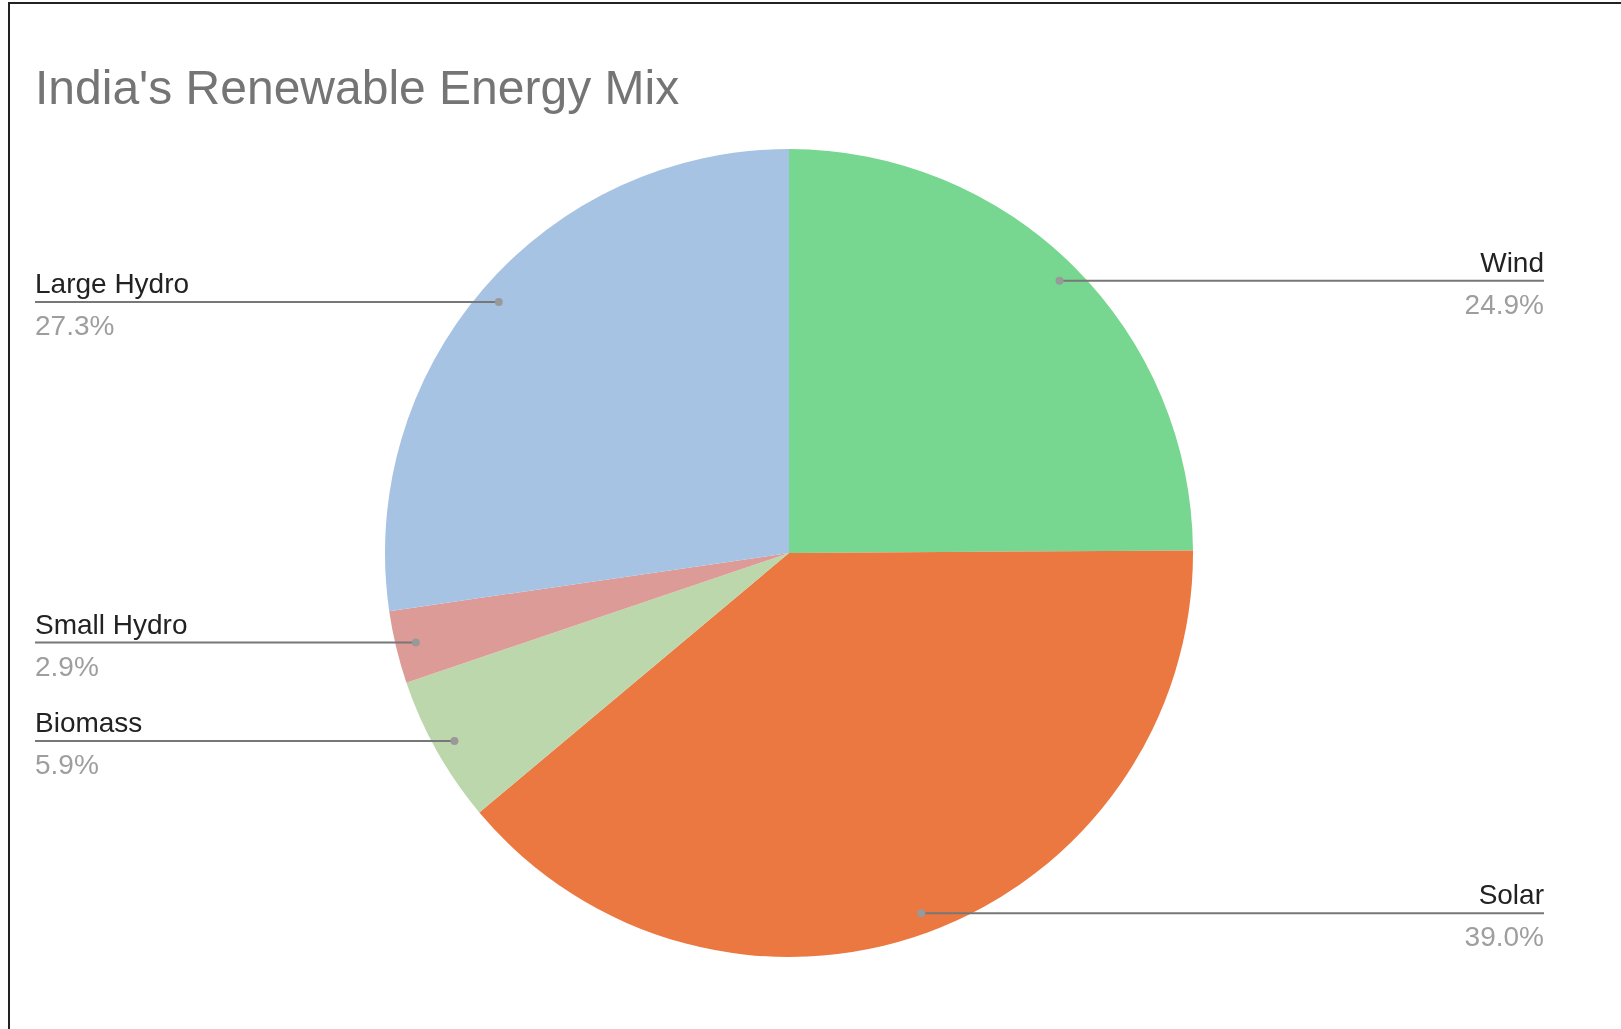 This screenshot has width=1621, height=1029. Describe the element at coordinates (1512, 262) in the screenshot. I see `slice-label: Wind` at that location.